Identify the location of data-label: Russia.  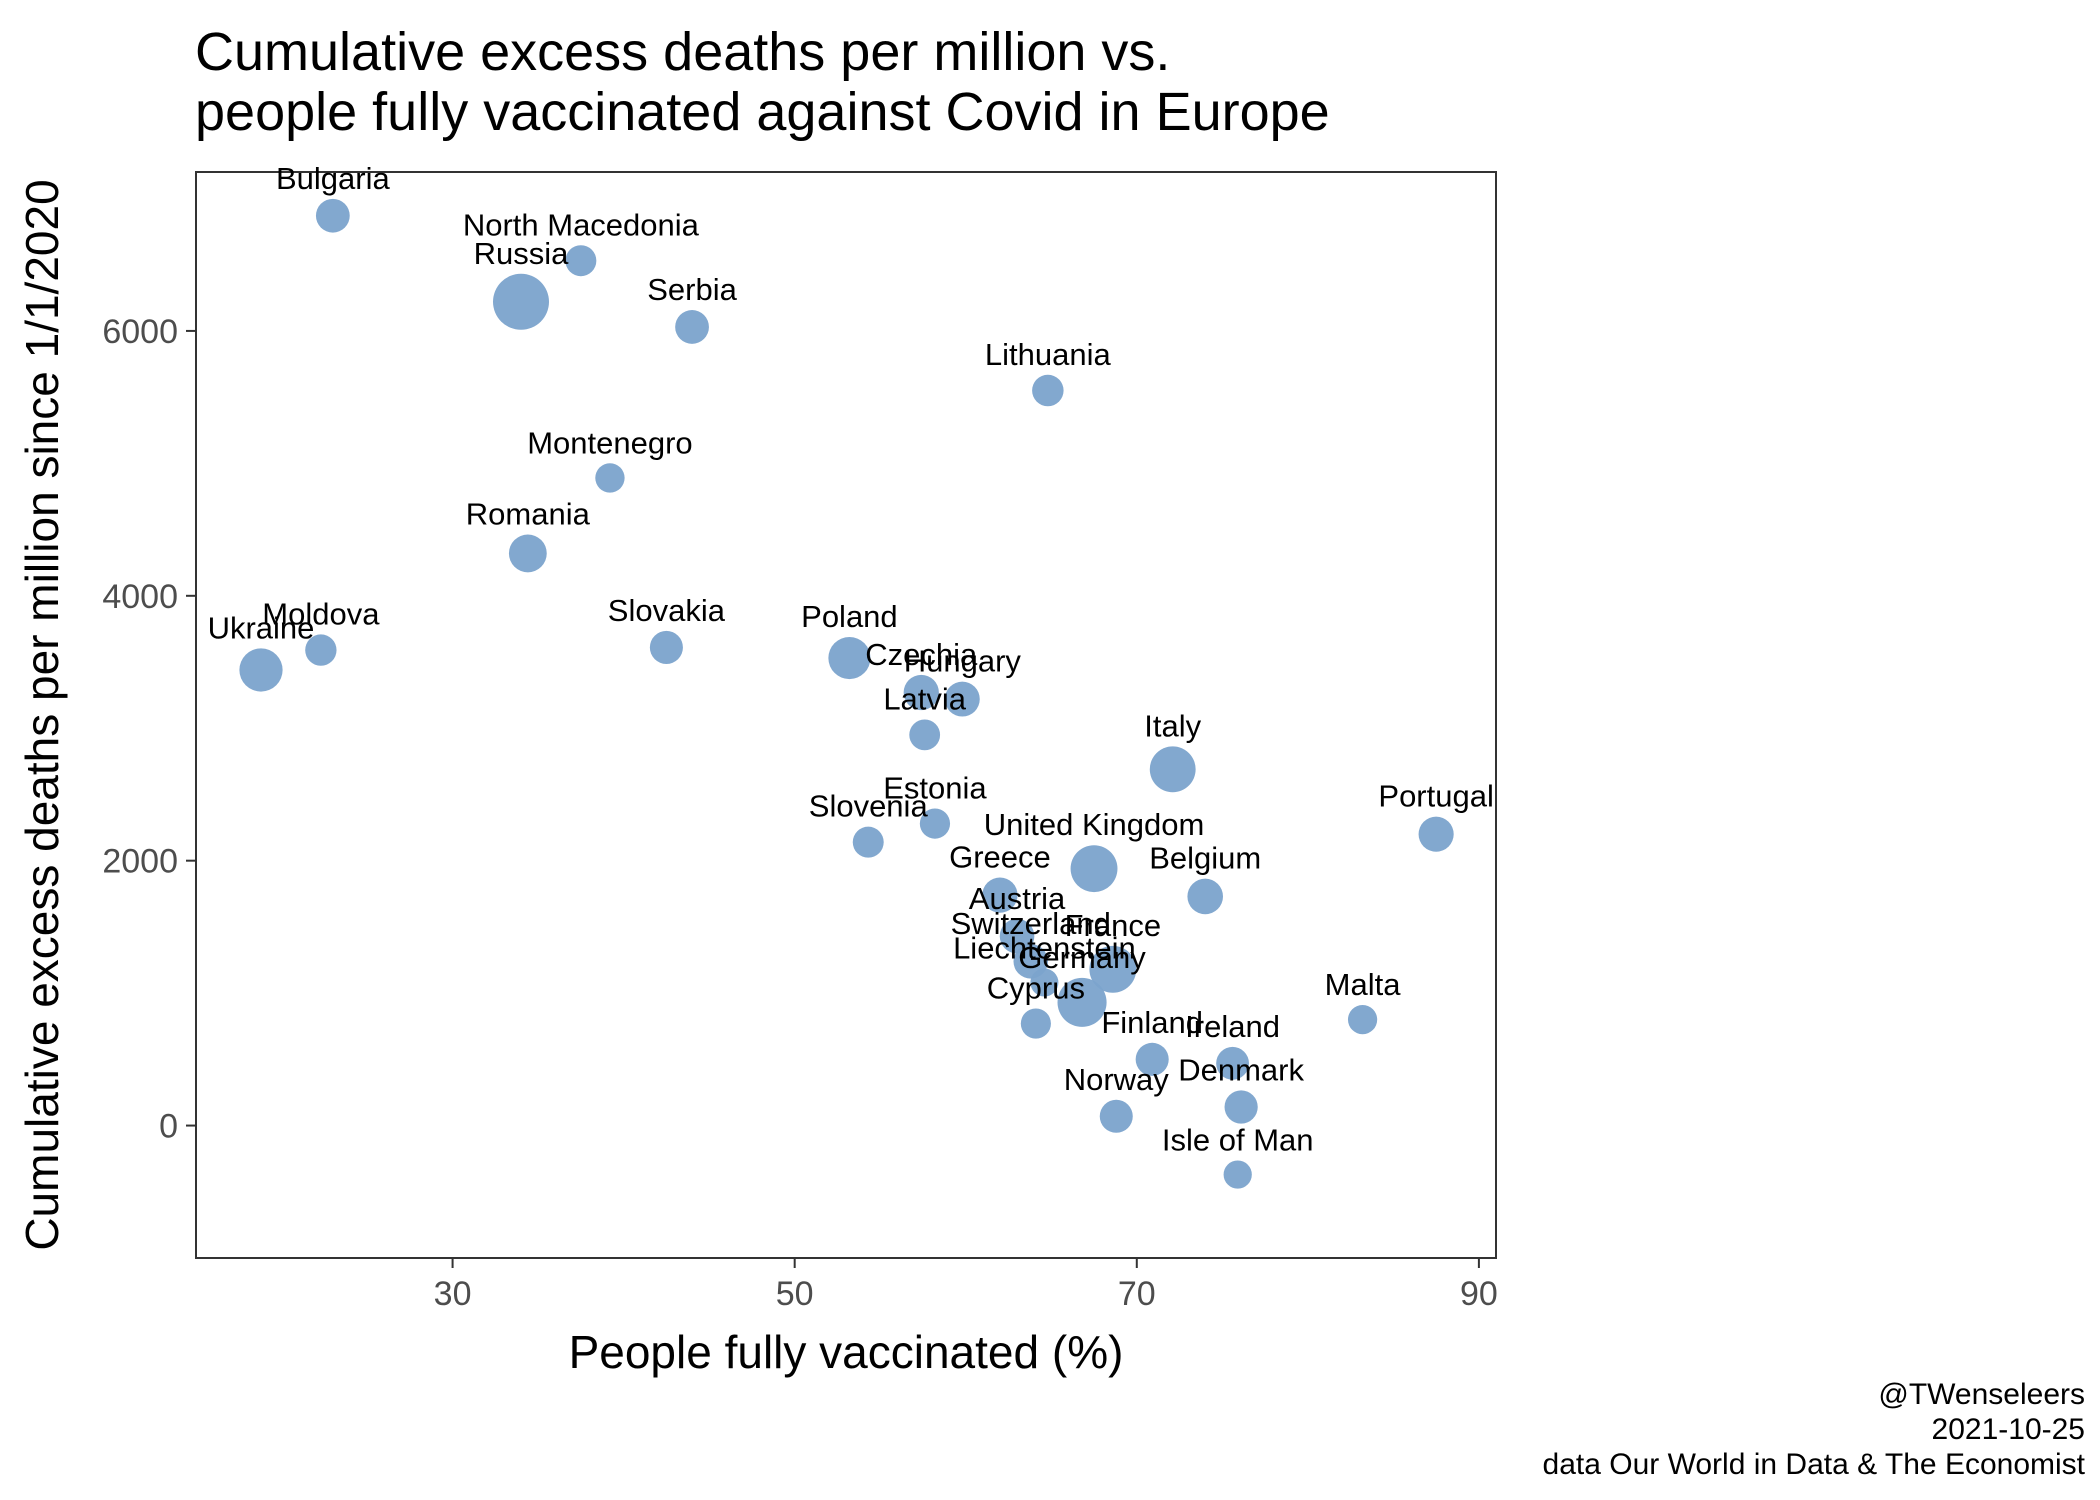
(522, 253).